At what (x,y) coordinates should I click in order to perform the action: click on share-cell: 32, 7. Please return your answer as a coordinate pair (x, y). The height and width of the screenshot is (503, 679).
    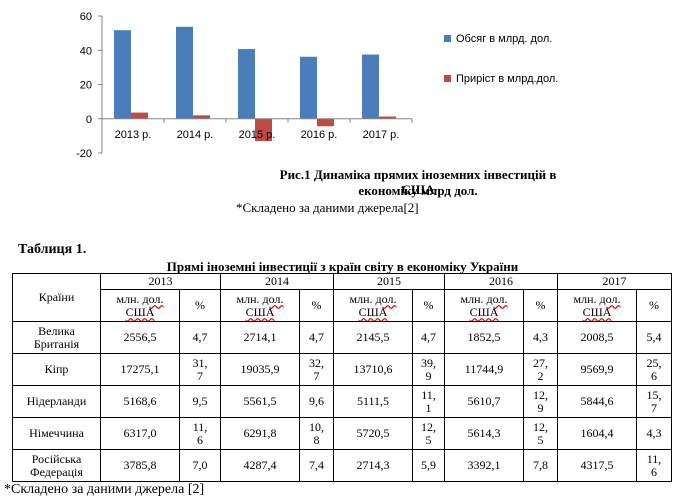
    Looking at the image, I should click on (316, 369).